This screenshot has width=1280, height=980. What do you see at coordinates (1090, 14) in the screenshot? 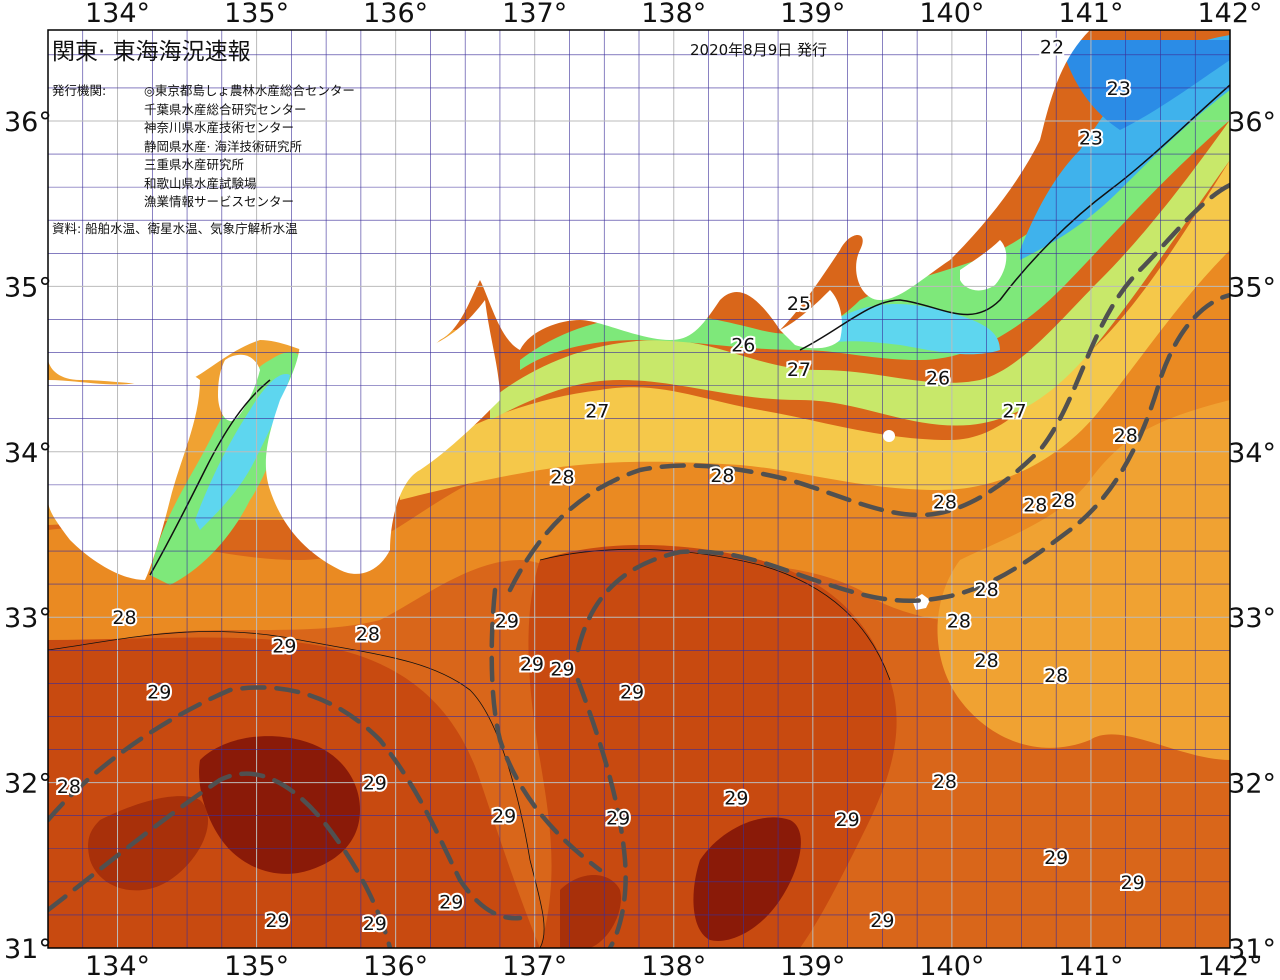
I see `longitude-label-top: 141°` at bounding box center [1090, 14].